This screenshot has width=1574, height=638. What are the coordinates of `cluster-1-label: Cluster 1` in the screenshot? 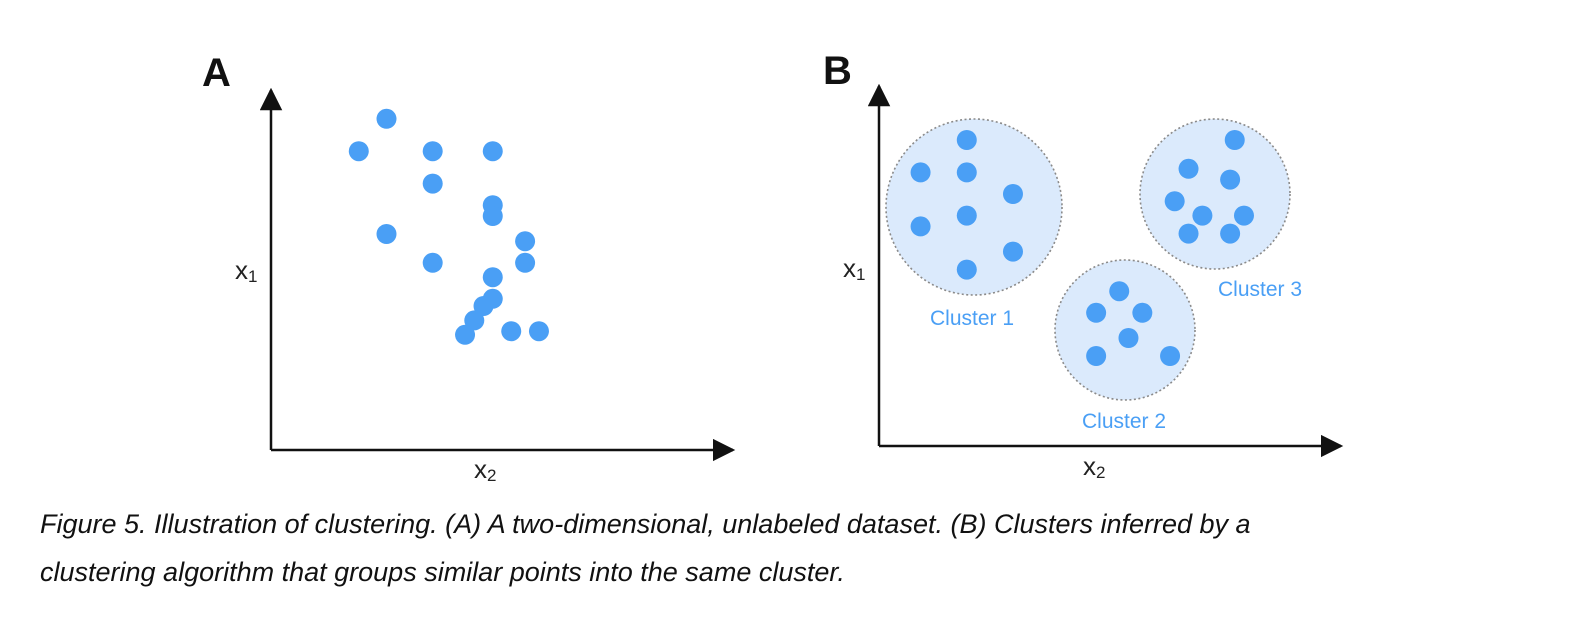 It's located at (972, 318).